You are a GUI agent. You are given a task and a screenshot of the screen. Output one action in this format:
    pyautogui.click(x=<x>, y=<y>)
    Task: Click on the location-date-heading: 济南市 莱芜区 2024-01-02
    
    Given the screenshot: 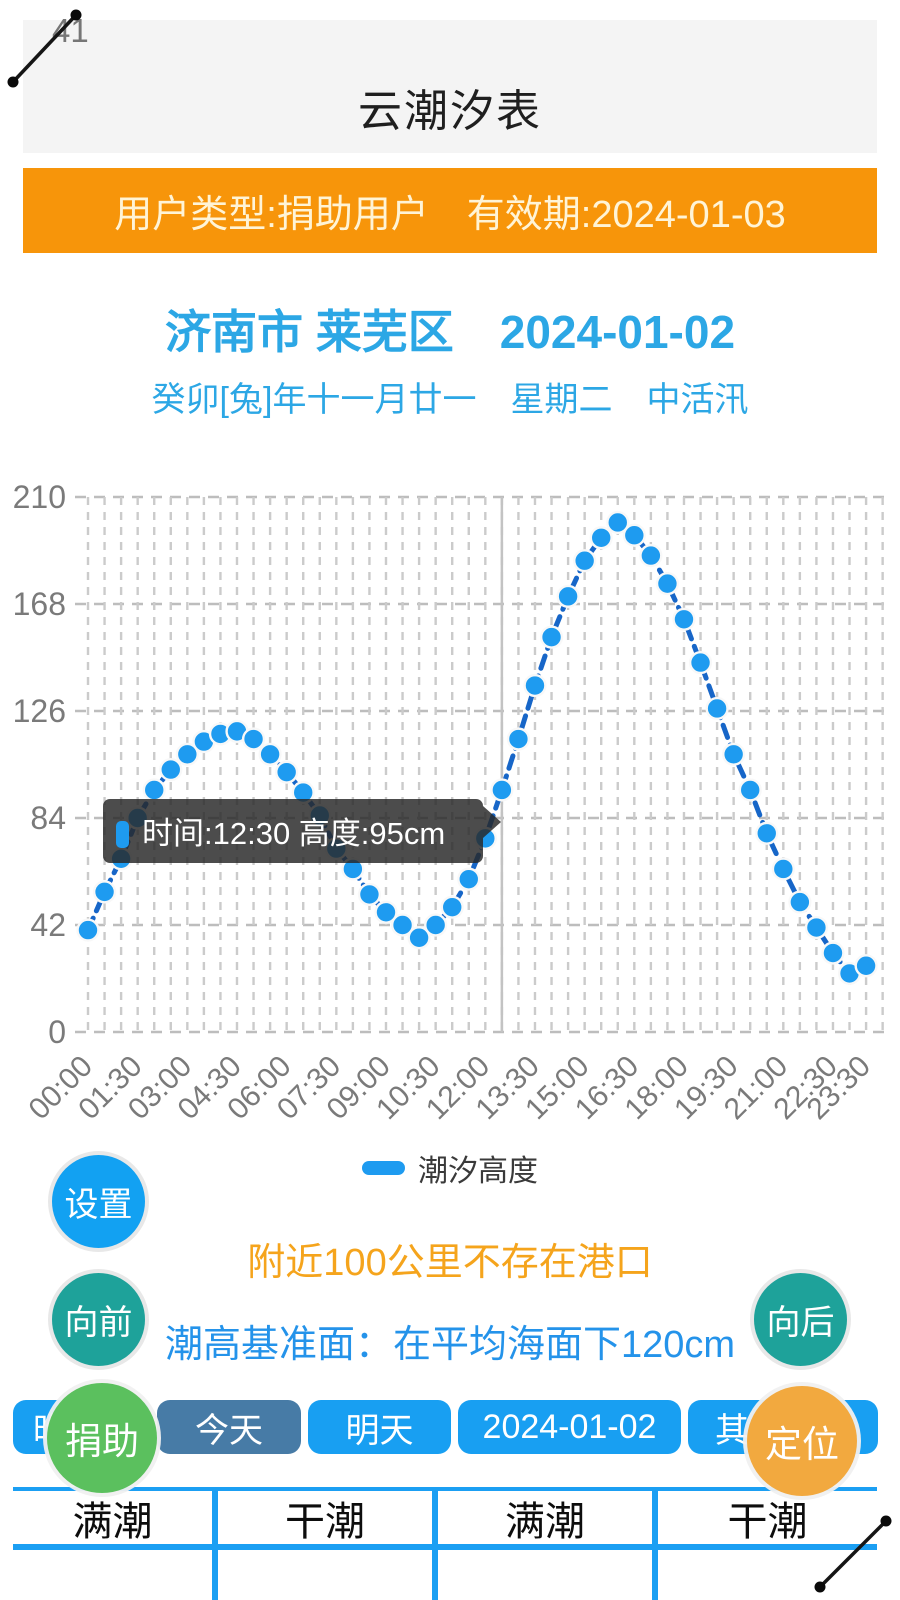 What is the action you would take?
    pyautogui.click(x=450, y=332)
    